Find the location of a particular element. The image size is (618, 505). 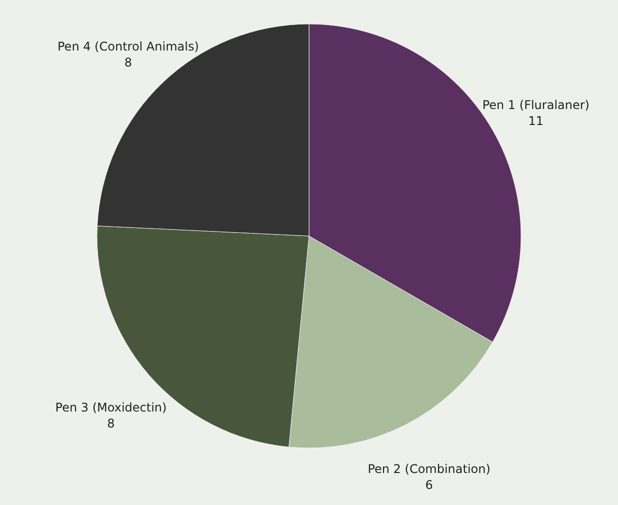

data-label: 6 is located at coordinates (429, 485).